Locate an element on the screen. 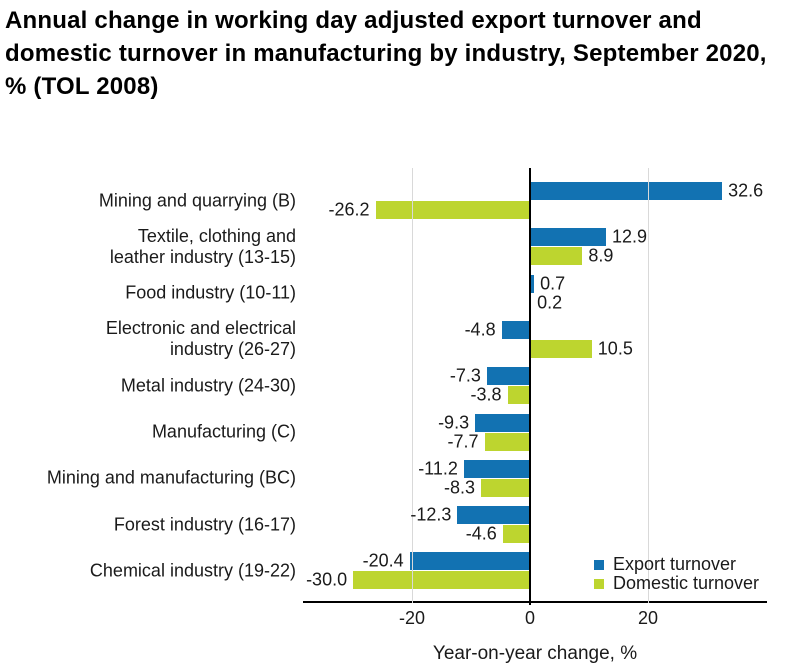 The image size is (800, 667). bar-value-label: 10.5 is located at coordinates (615, 348).